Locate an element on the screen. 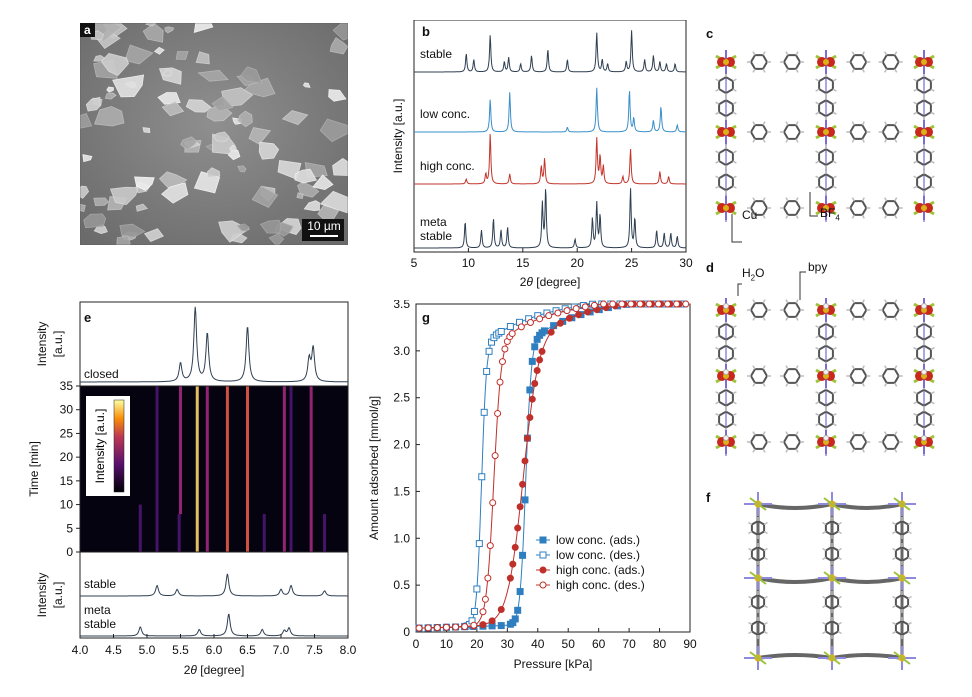  scale-bar-label: 10 µm is located at coordinates (324, 226).